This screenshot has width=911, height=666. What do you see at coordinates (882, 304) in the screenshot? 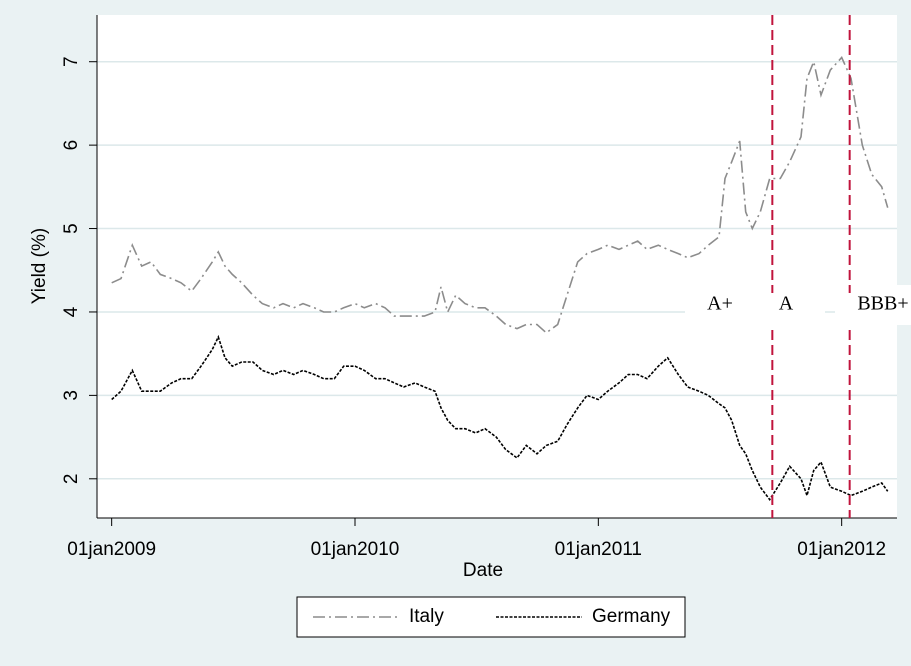
I see `rating-label: BBB+` at bounding box center [882, 304].